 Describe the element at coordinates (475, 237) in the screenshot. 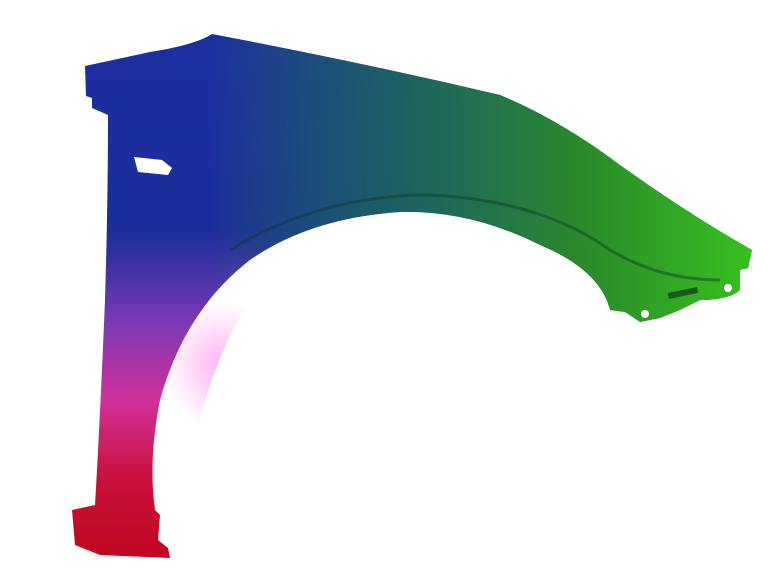

I see `arch-ridge` at that location.